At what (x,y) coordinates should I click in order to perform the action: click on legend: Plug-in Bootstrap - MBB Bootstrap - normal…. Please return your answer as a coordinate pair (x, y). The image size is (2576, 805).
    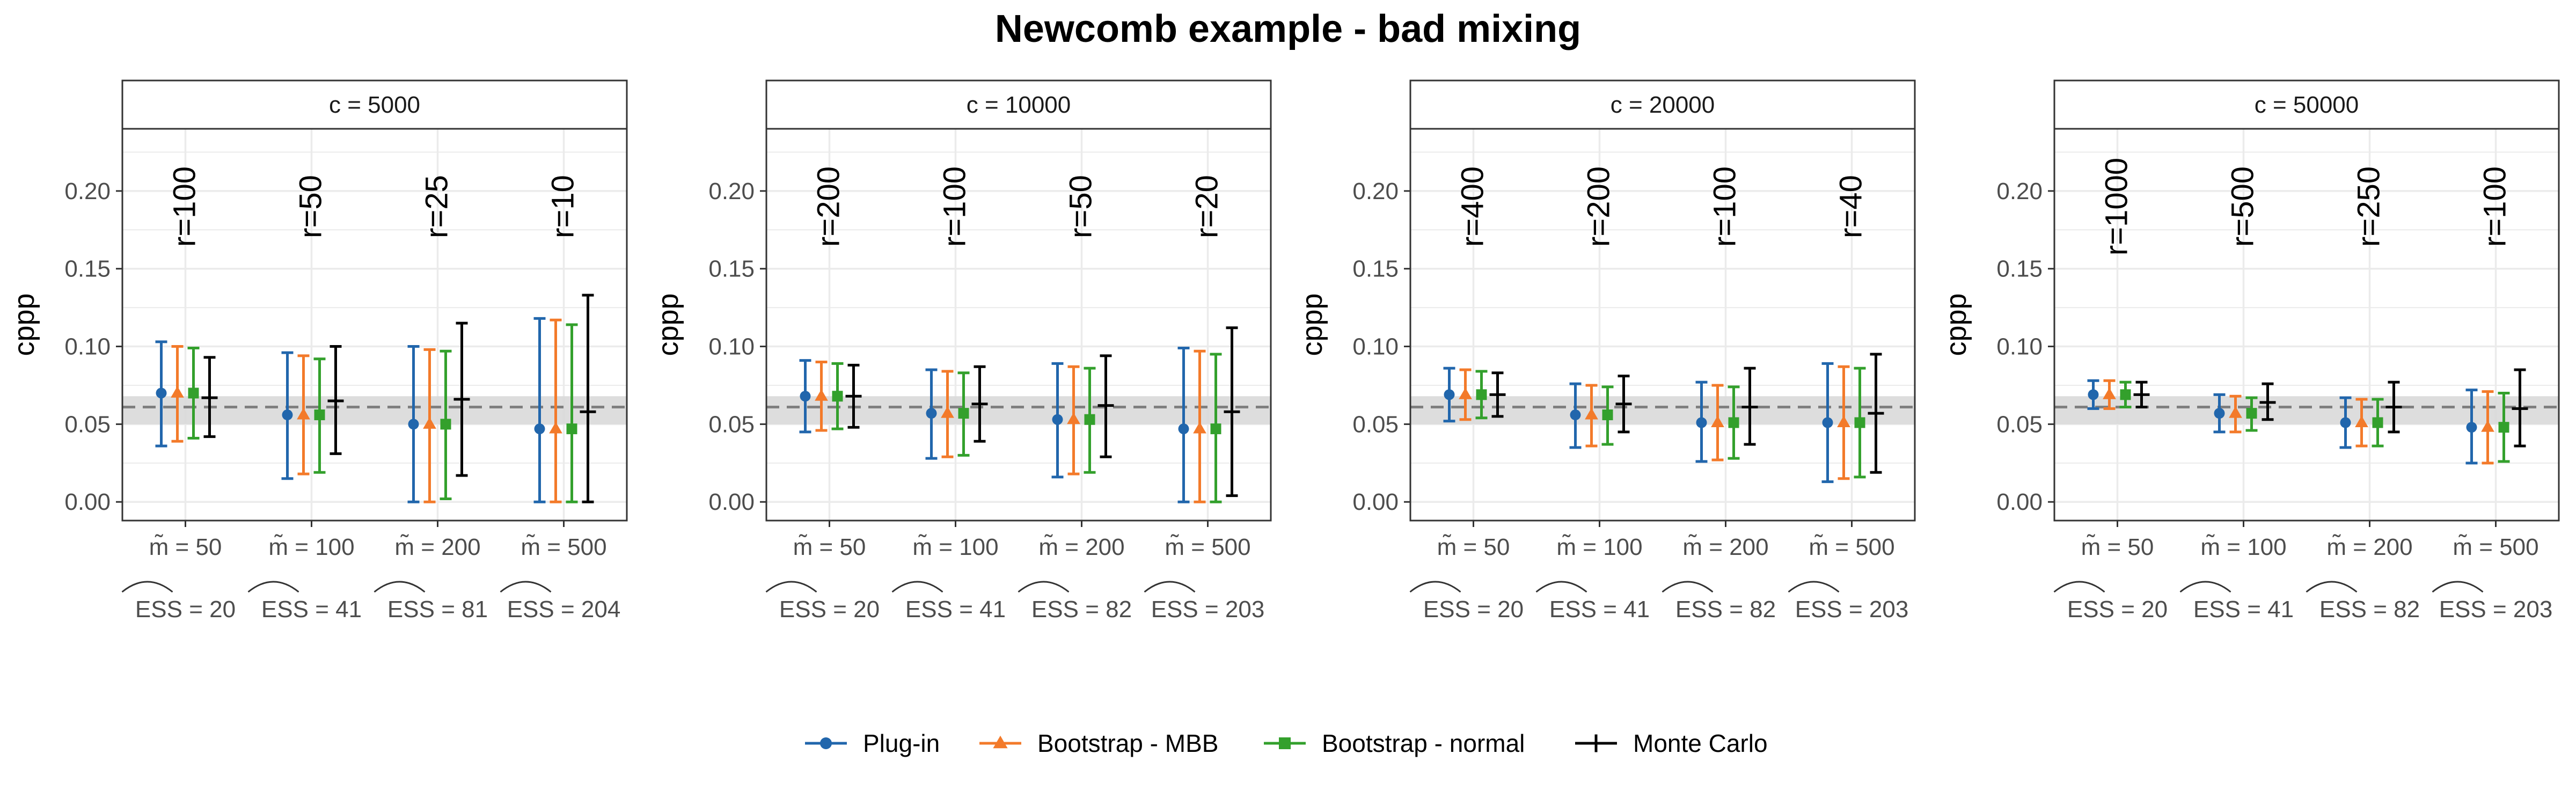
    Looking at the image, I should click on (1286, 743).